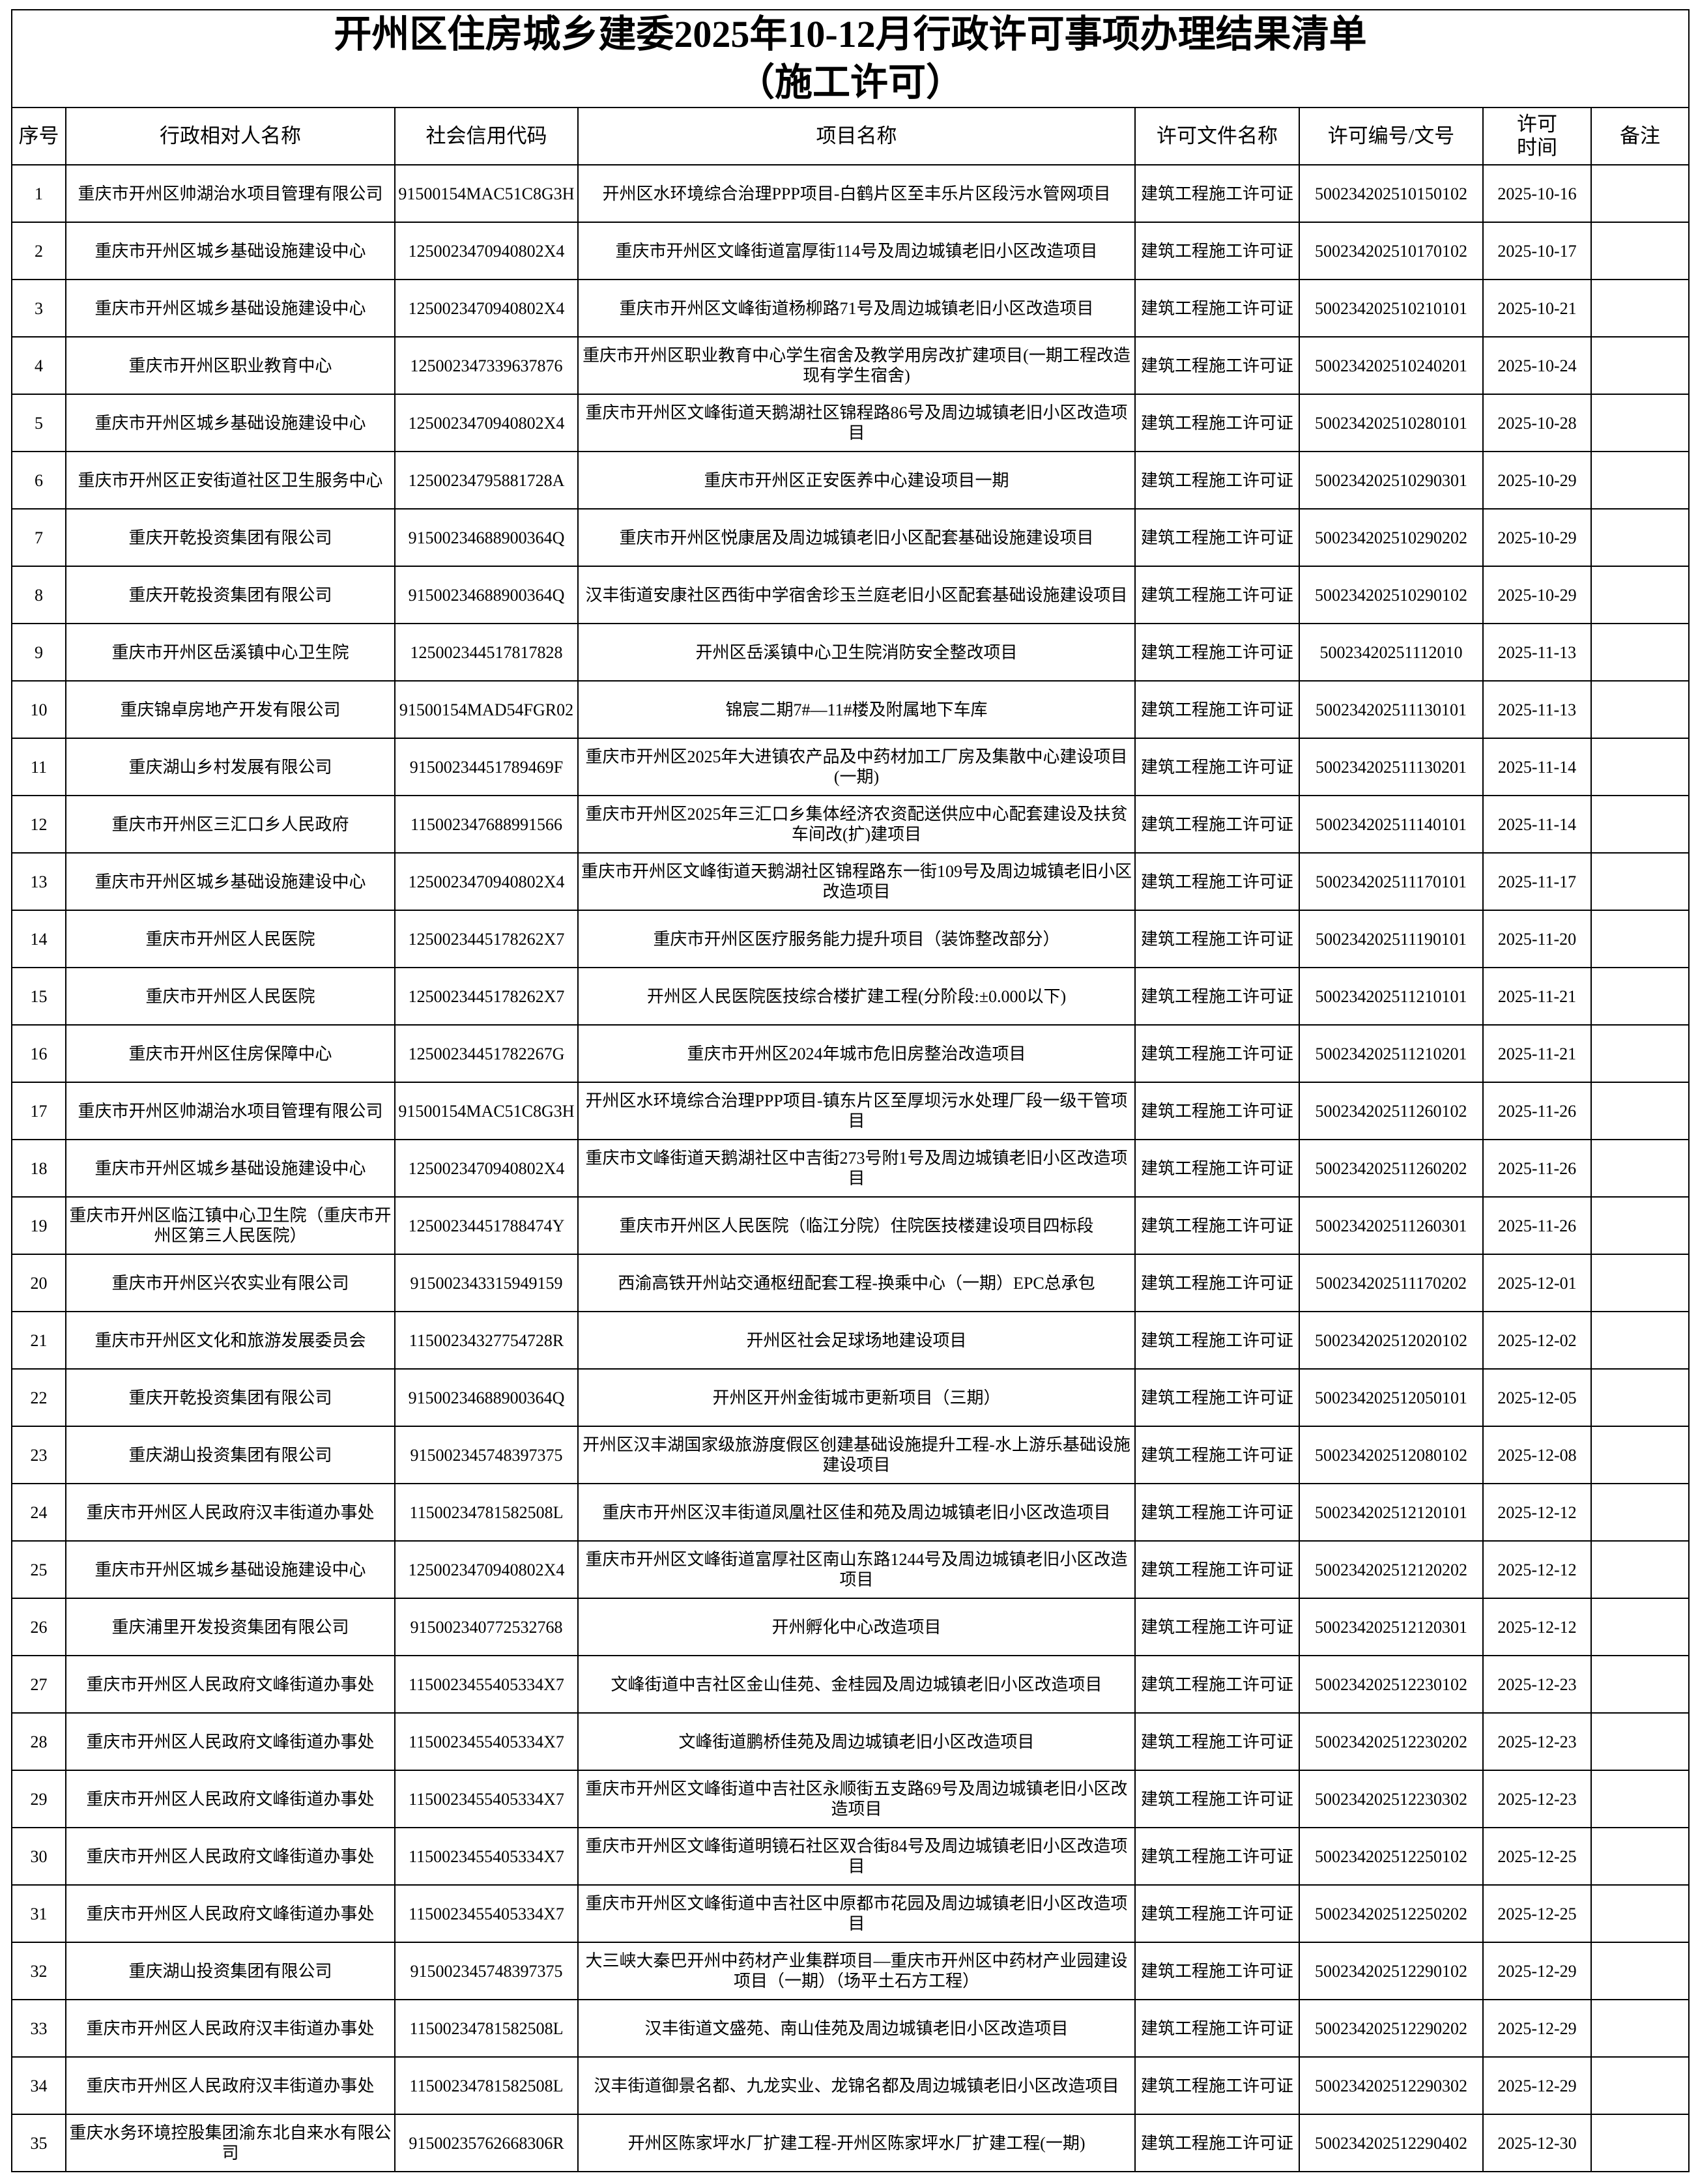  What do you see at coordinates (486, 537) in the screenshot?
I see `credit-code: 91500234688900364Q` at bounding box center [486, 537].